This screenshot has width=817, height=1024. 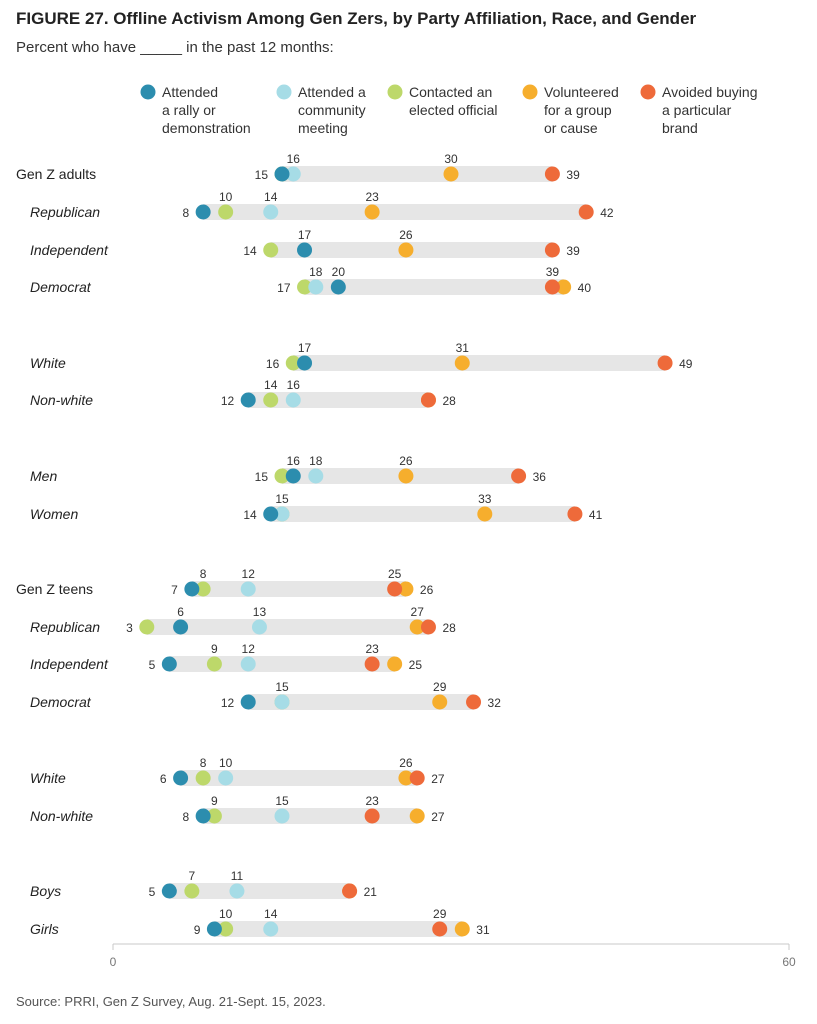 What do you see at coordinates (288, 469) in the screenshot?
I see `row-men: Men 15 36 16 18 26` at bounding box center [288, 469].